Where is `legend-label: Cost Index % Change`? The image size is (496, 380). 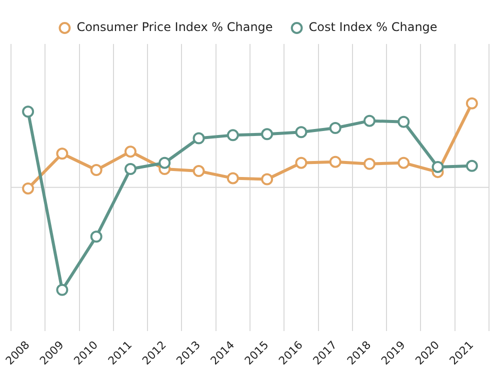
legend-label: Cost Index % Change is located at coordinates (373, 27).